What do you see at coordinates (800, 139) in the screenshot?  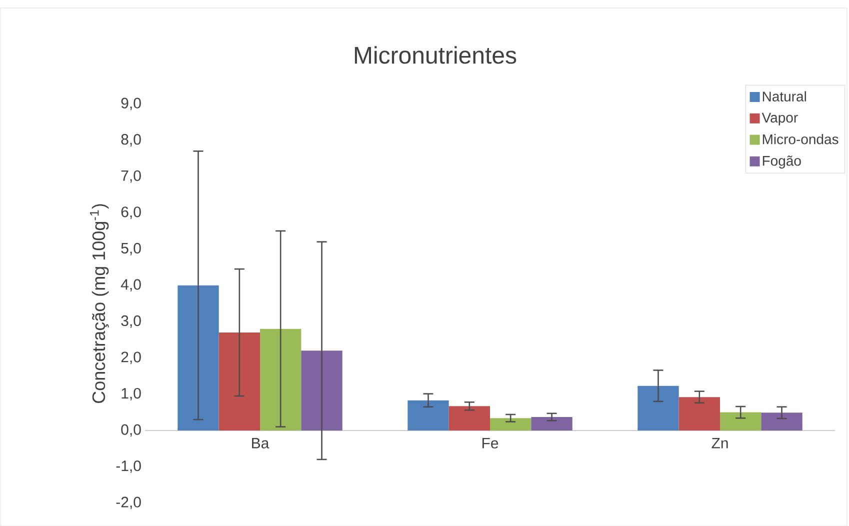 I see `legend-label: Micro-ondas` at bounding box center [800, 139].